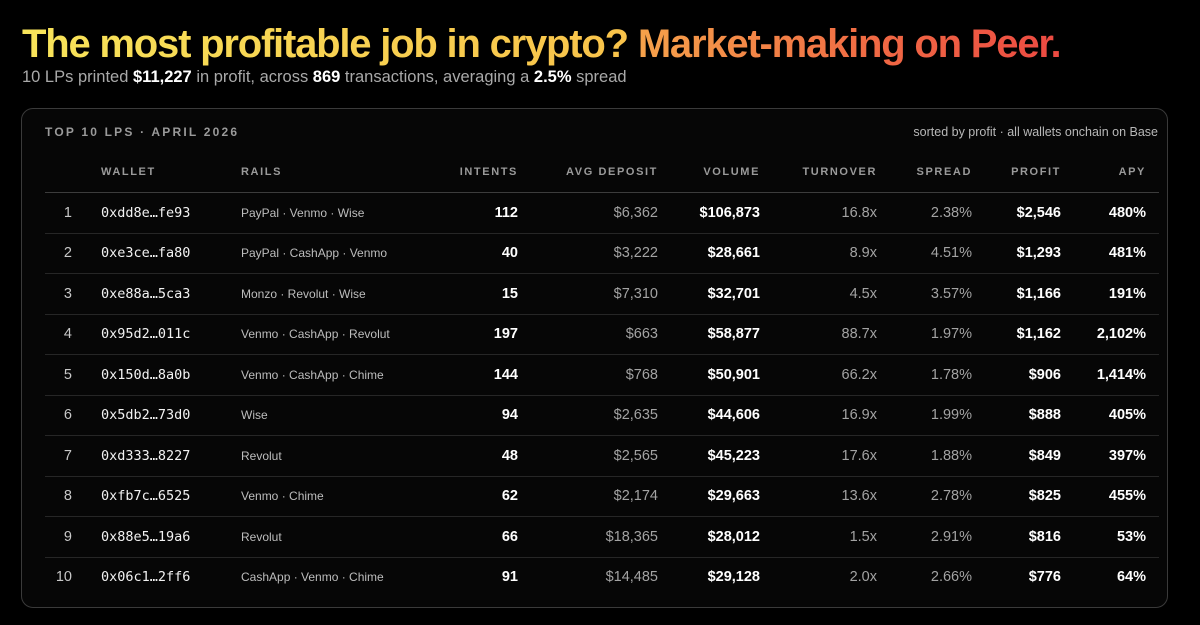 Image resolution: width=1200 pixels, height=625 pixels. Describe the element at coordinates (818, 253) in the screenshot. I see `turnover-value: 8.9x` at that location.